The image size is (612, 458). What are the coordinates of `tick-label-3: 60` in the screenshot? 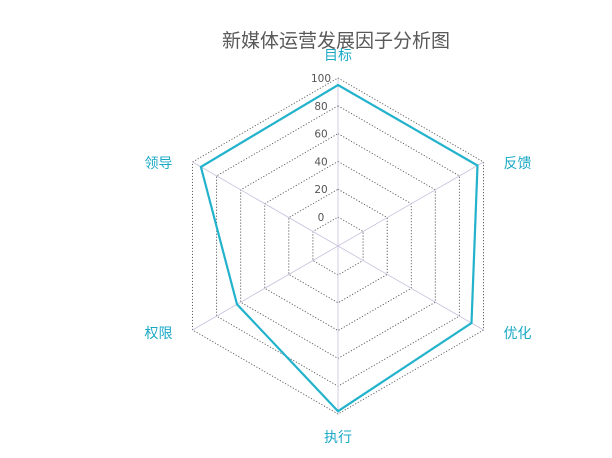 It's located at (320, 135).